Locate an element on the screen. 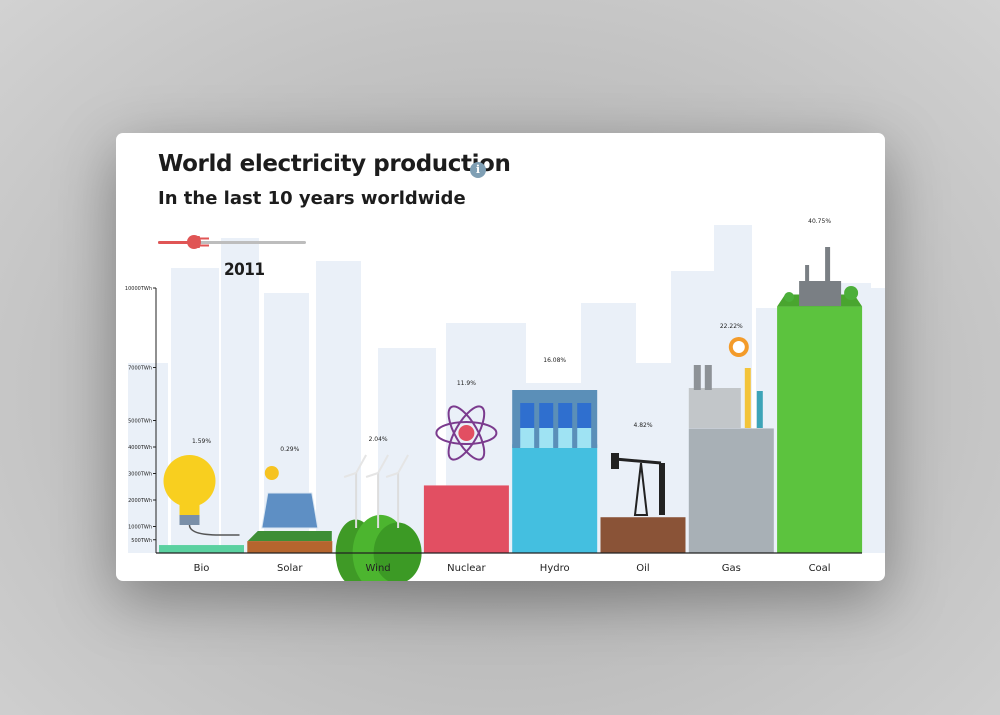  gas-building is located at coordinates (714, 408).